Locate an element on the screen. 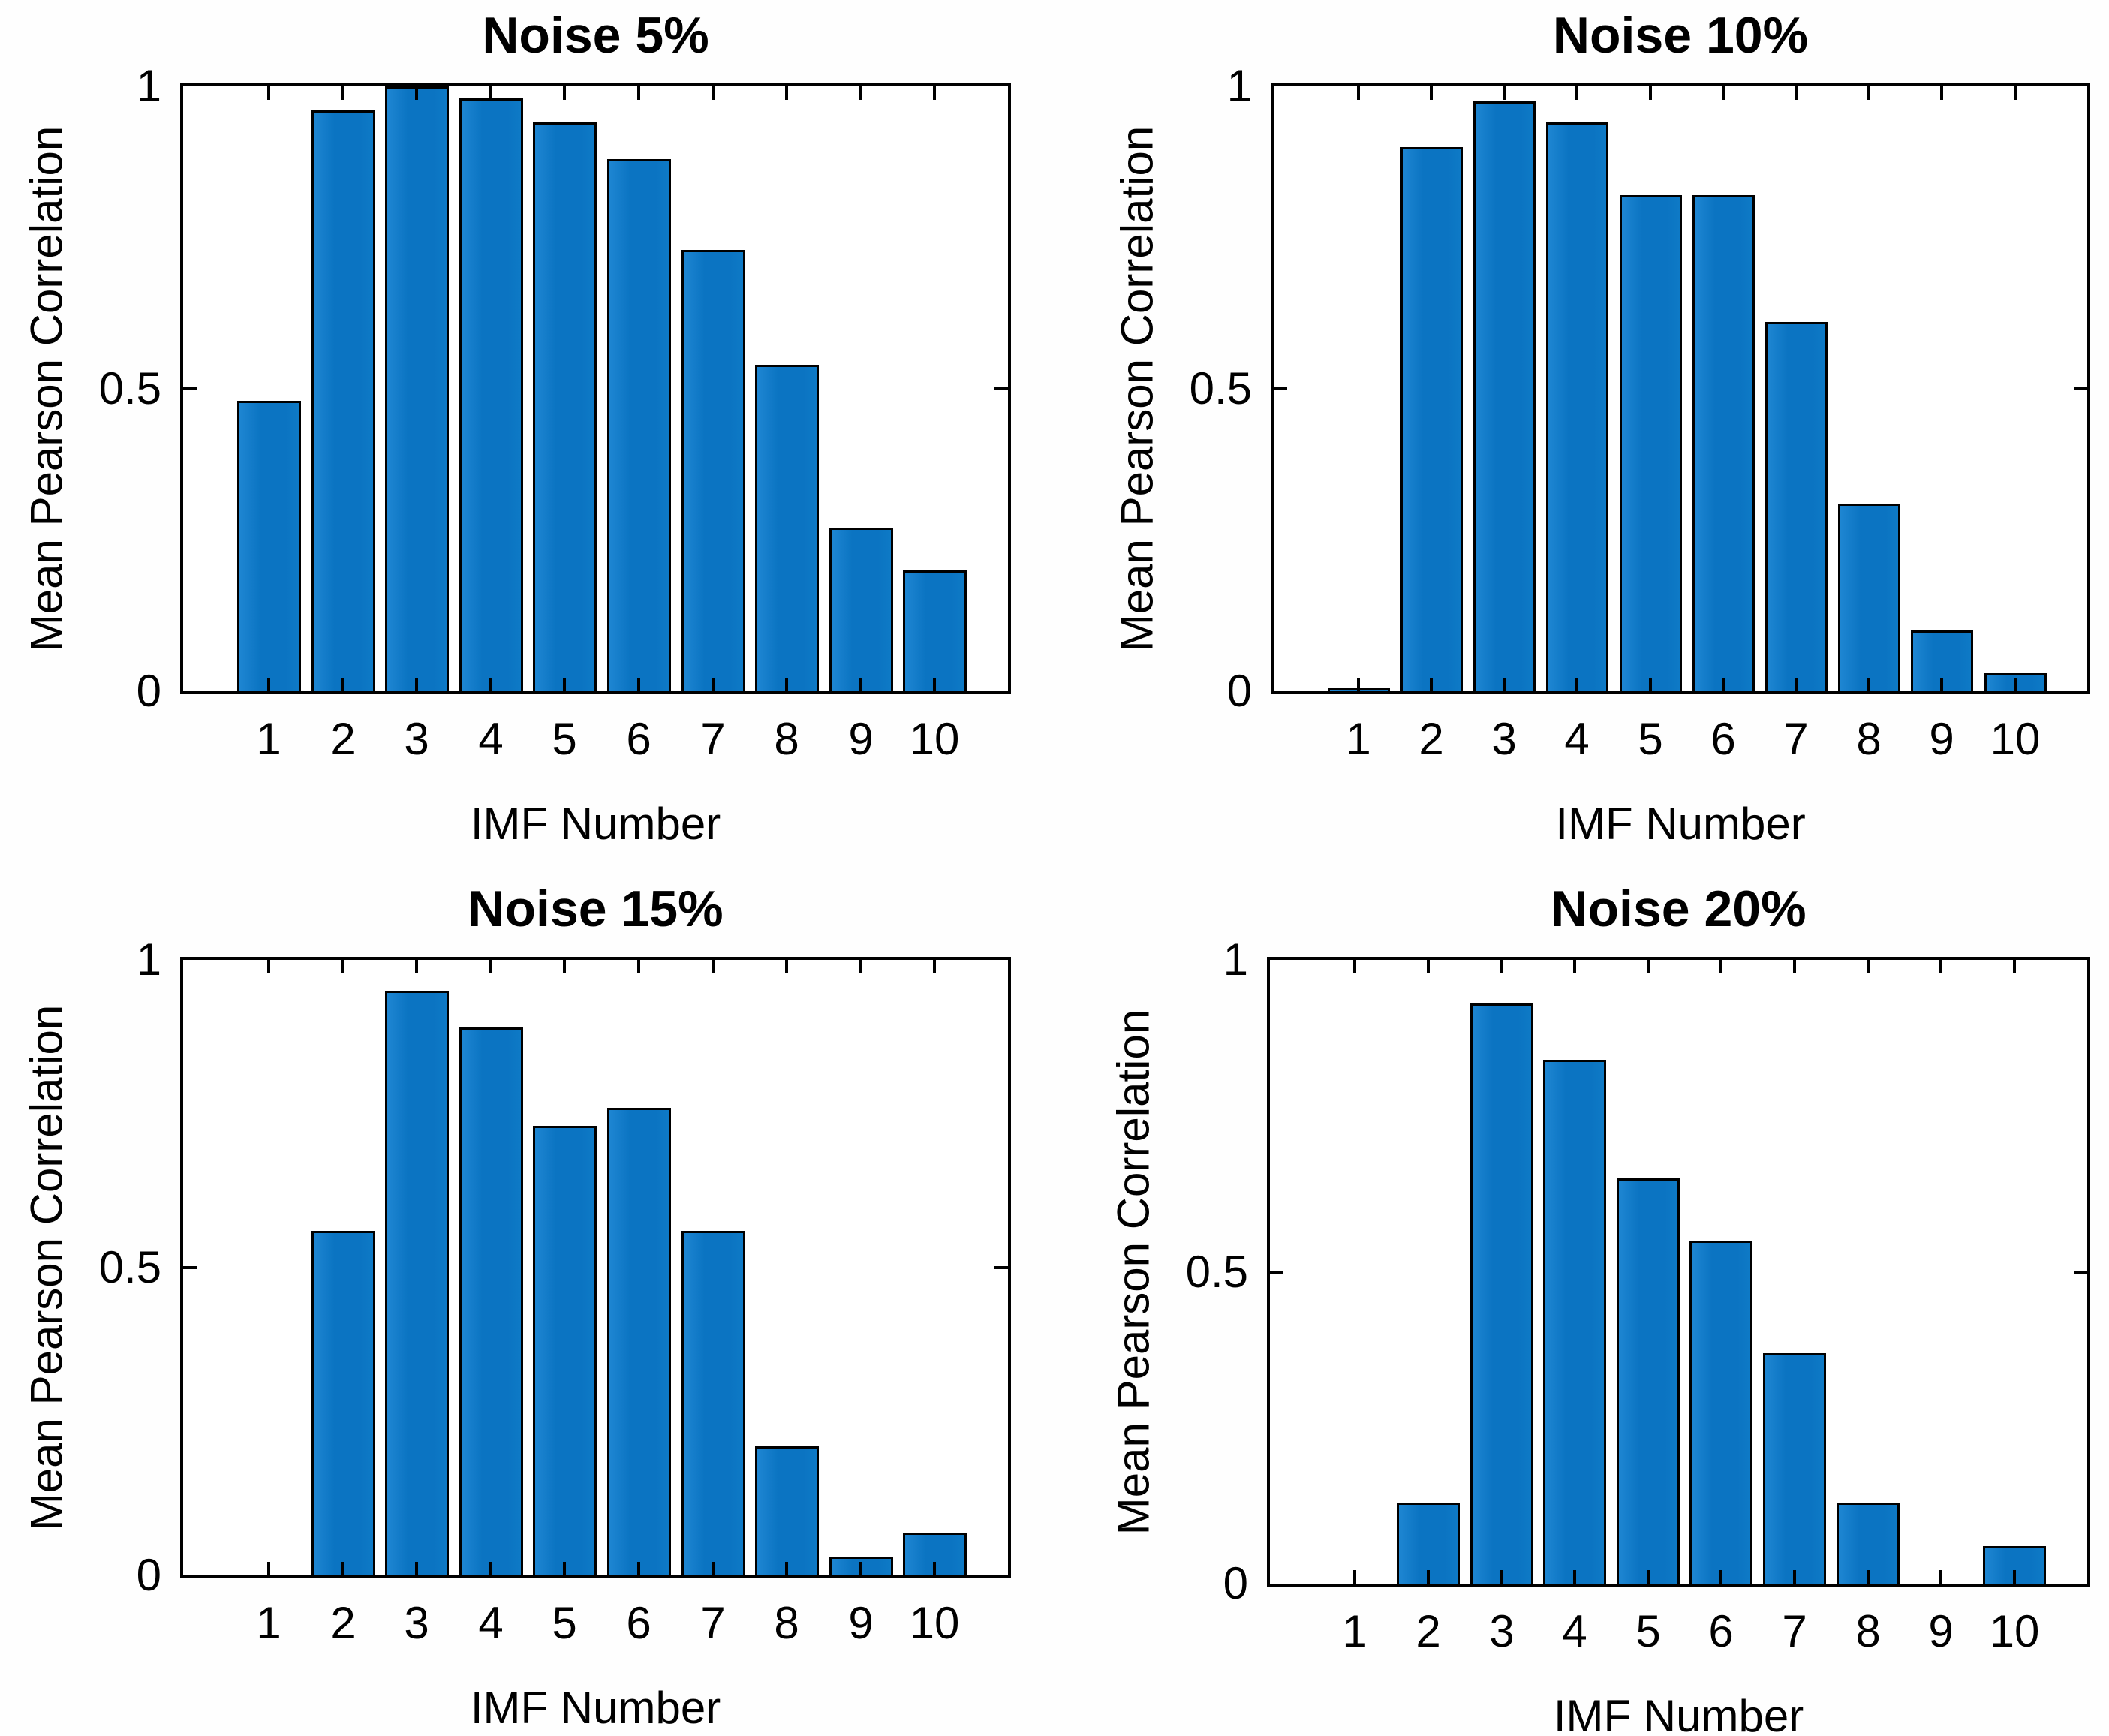 This screenshot has width=2109, height=1736. x-tick-label: 2 is located at coordinates (1431, 739).